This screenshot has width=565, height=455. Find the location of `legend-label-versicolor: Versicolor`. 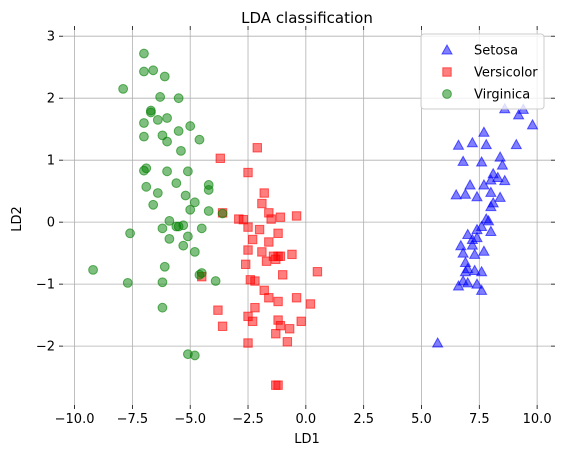

legend-label-versicolor: Versicolor is located at coordinates (506, 73).